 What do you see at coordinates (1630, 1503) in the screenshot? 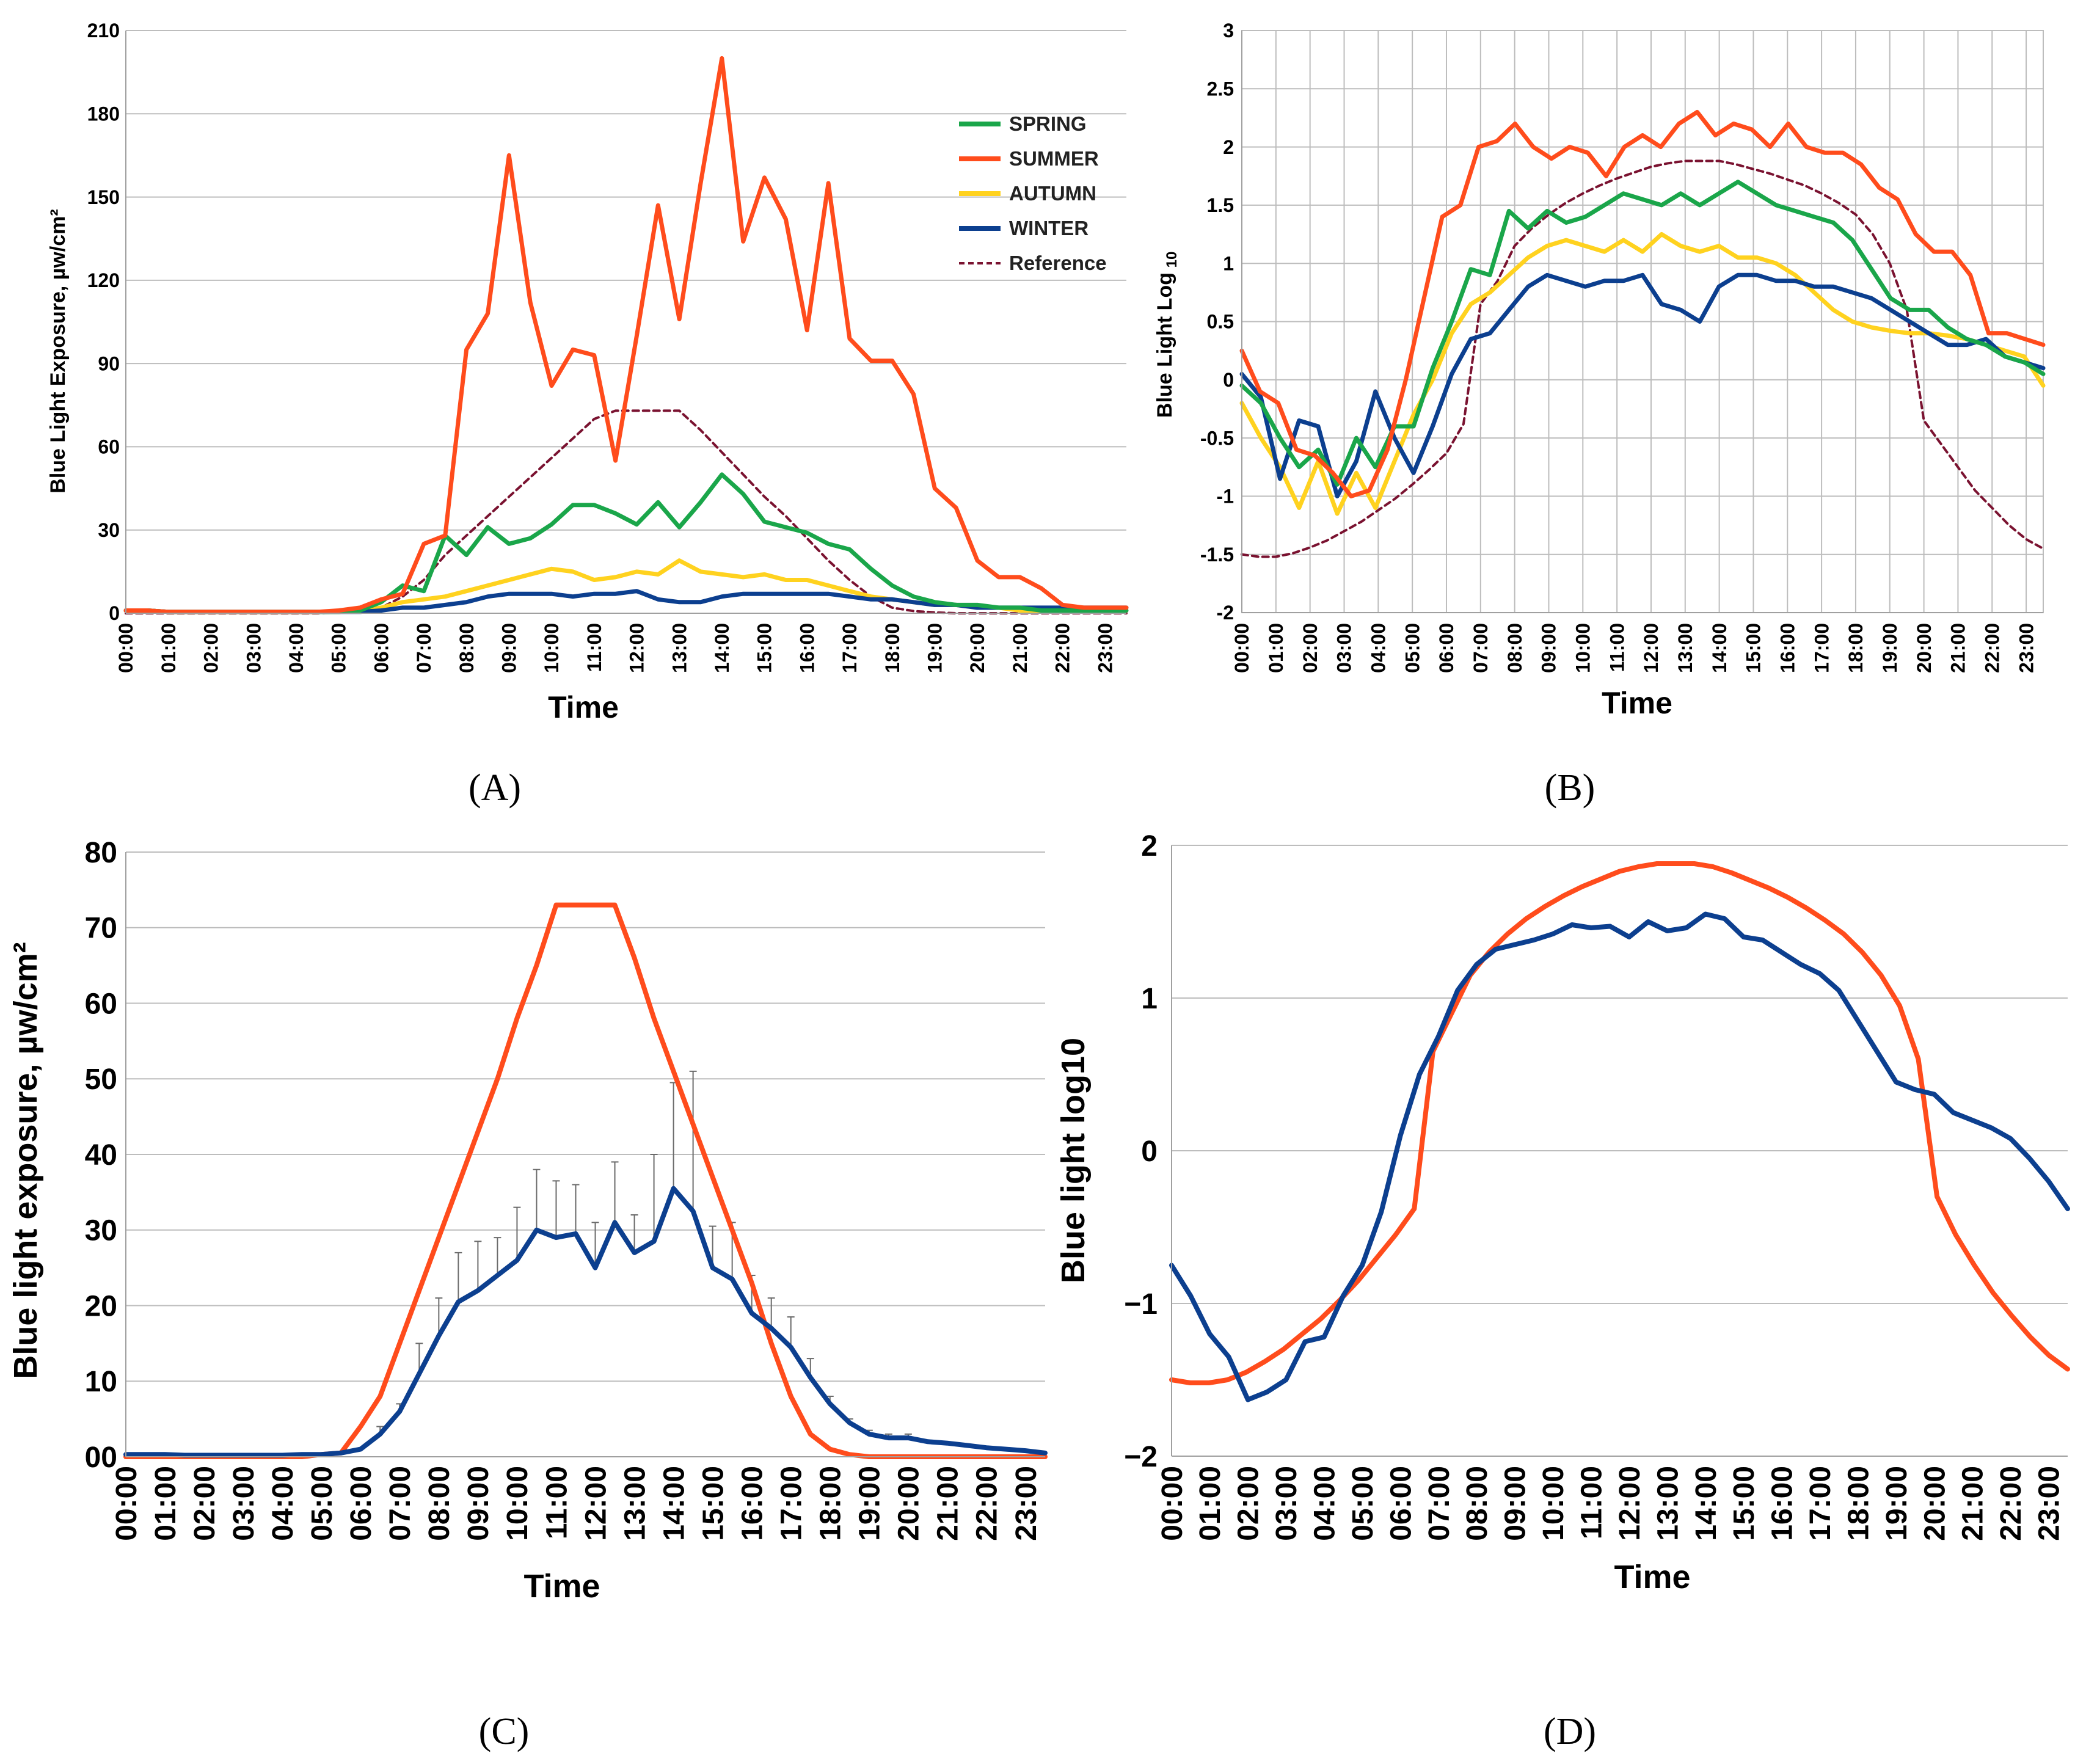
I see `chart-d-x-tick-label: 12:00` at bounding box center [1630, 1503].